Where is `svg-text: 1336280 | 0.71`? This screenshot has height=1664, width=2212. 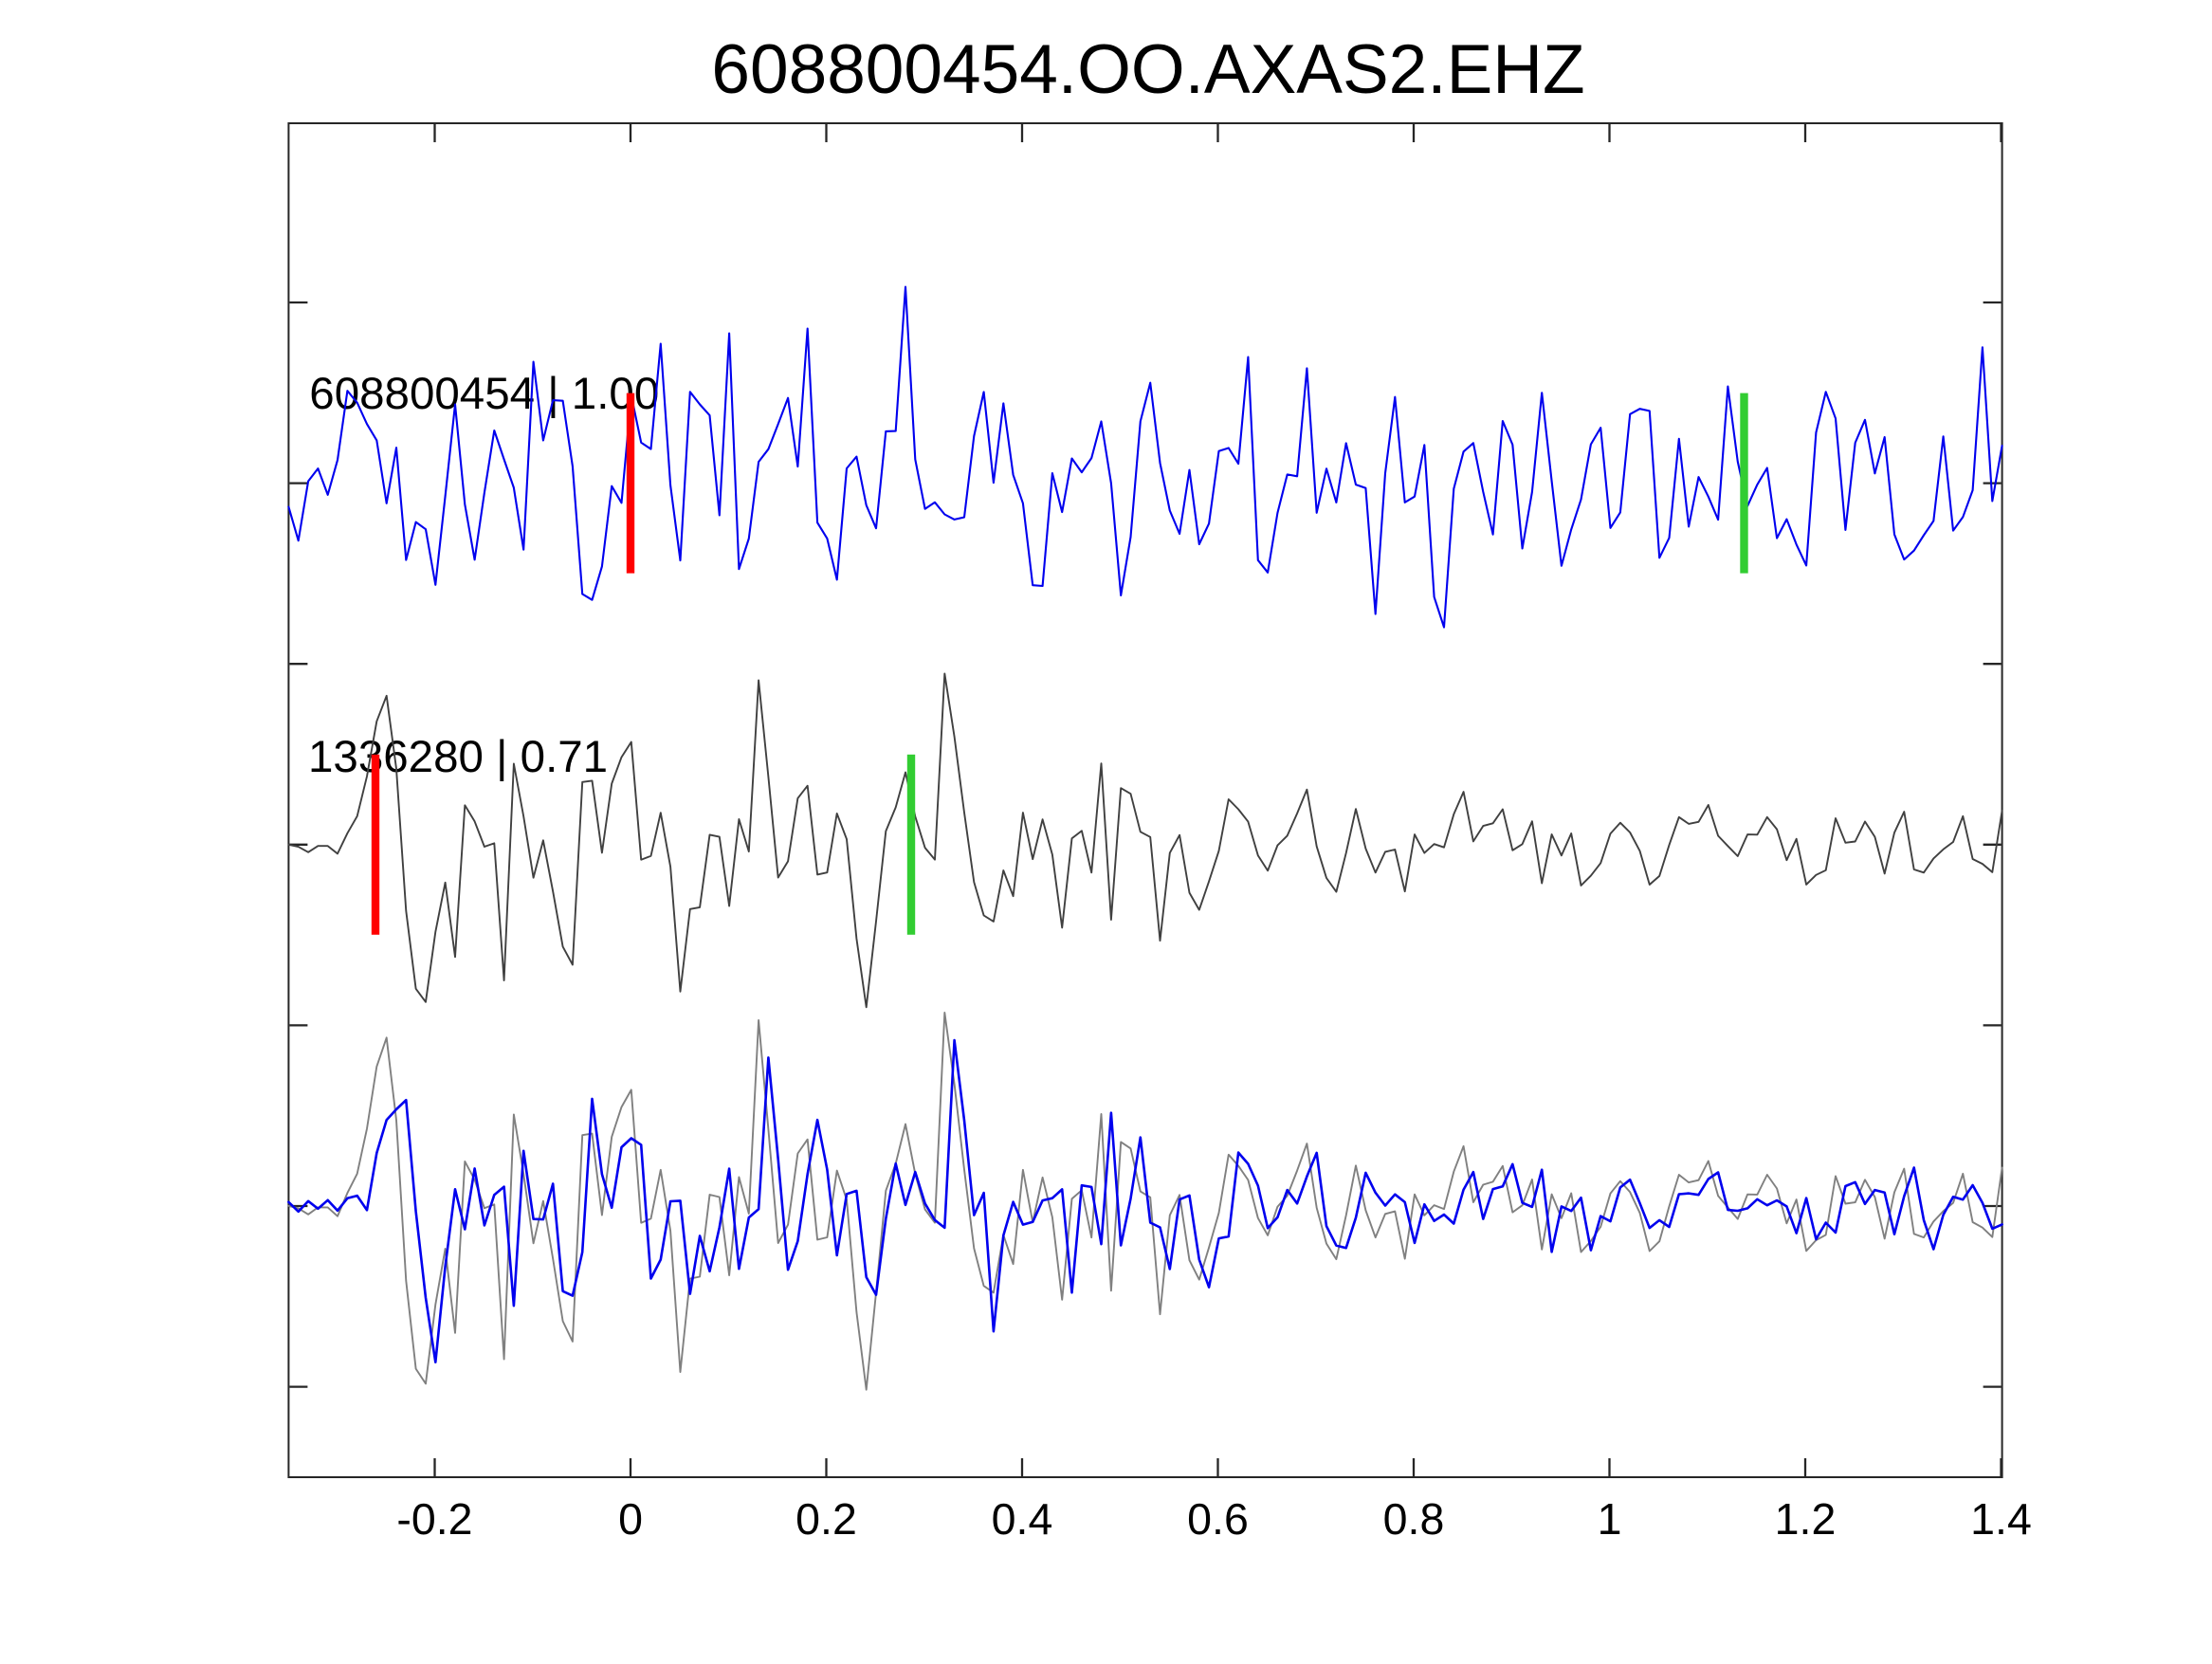
svg-text: 1336280 | 0.71 is located at coordinates (458, 757).